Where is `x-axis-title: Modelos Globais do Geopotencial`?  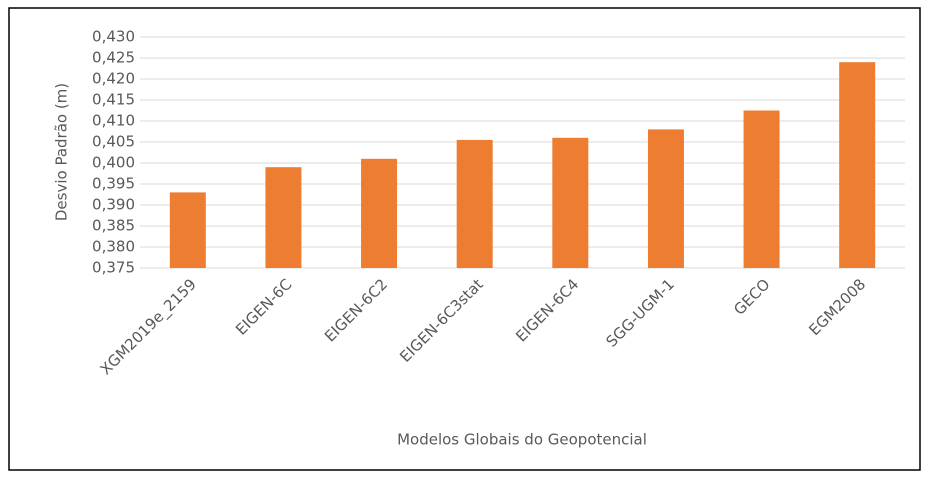 x-axis-title: Modelos Globais do Geopotencial is located at coordinates (522, 440).